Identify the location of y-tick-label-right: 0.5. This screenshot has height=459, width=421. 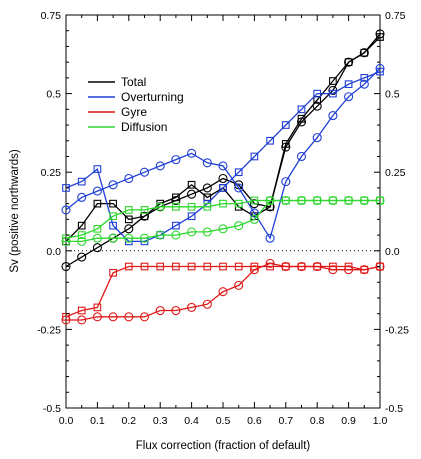
(392, 95).